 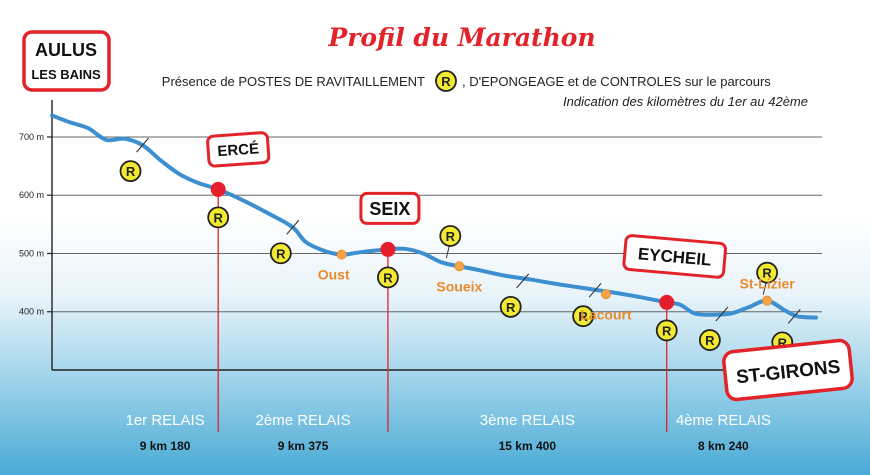 What do you see at coordinates (675, 256) in the screenshot?
I see `relay-sign: EYCHEIL` at bounding box center [675, 256].